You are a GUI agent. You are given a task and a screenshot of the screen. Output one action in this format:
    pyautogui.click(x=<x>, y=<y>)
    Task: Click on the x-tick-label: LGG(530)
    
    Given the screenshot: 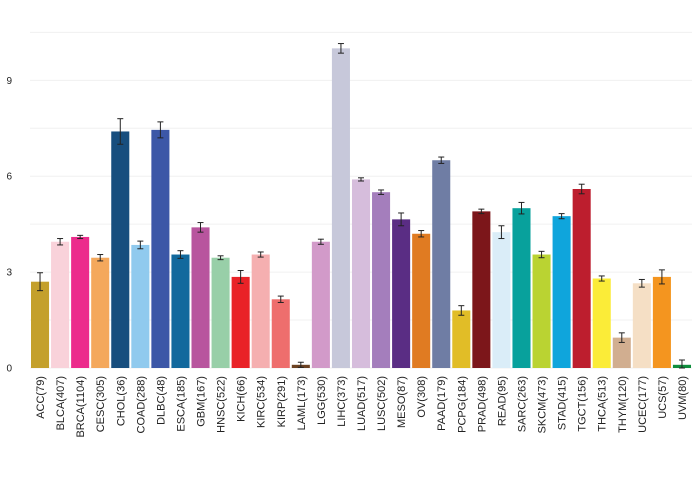 What is the action you would take?
    pyautogui.click(x=322, y=400)
    